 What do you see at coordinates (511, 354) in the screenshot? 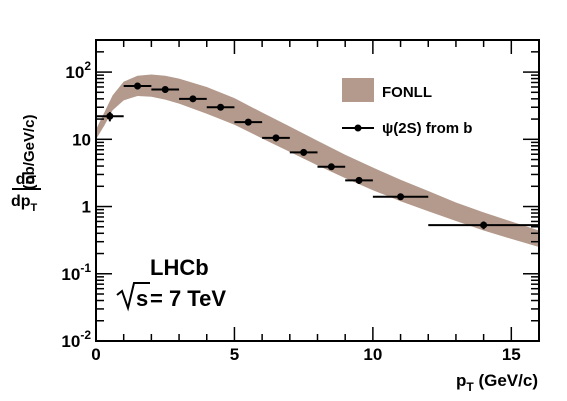
I see `x-tick-label: 15` at bounding box center [511, 354].